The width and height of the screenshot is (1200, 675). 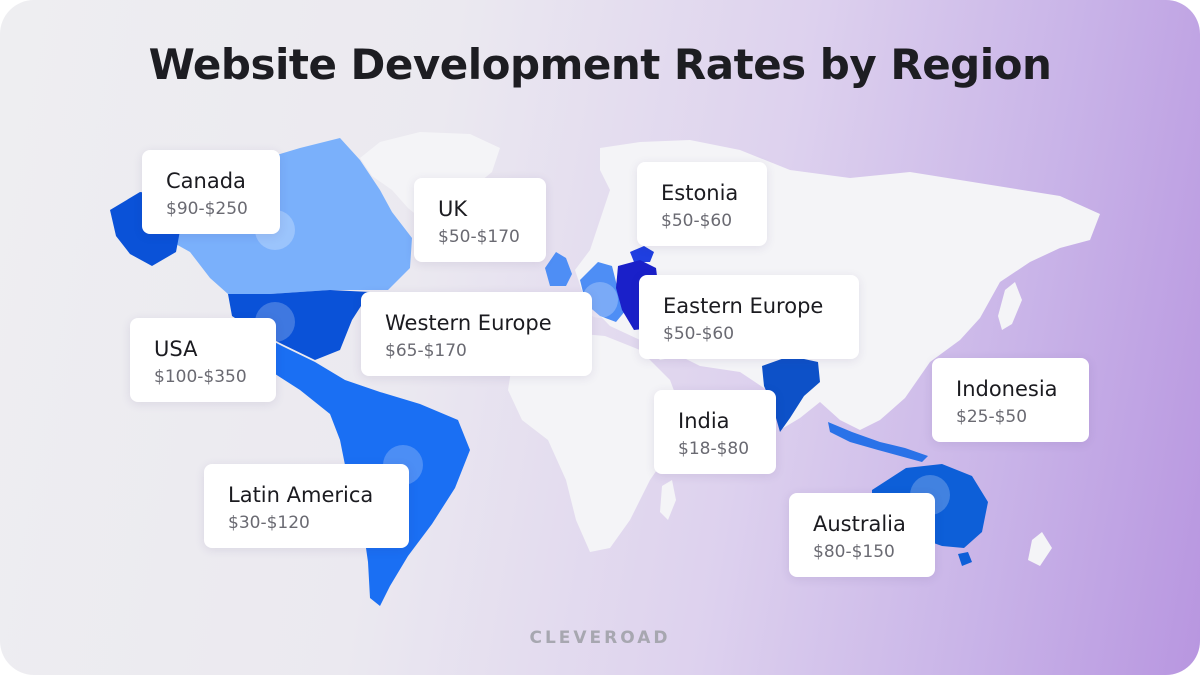 What do you see at coordinates (299, 325) in the screenshot?
I see `region-usa` at bounding box center [299, 325].